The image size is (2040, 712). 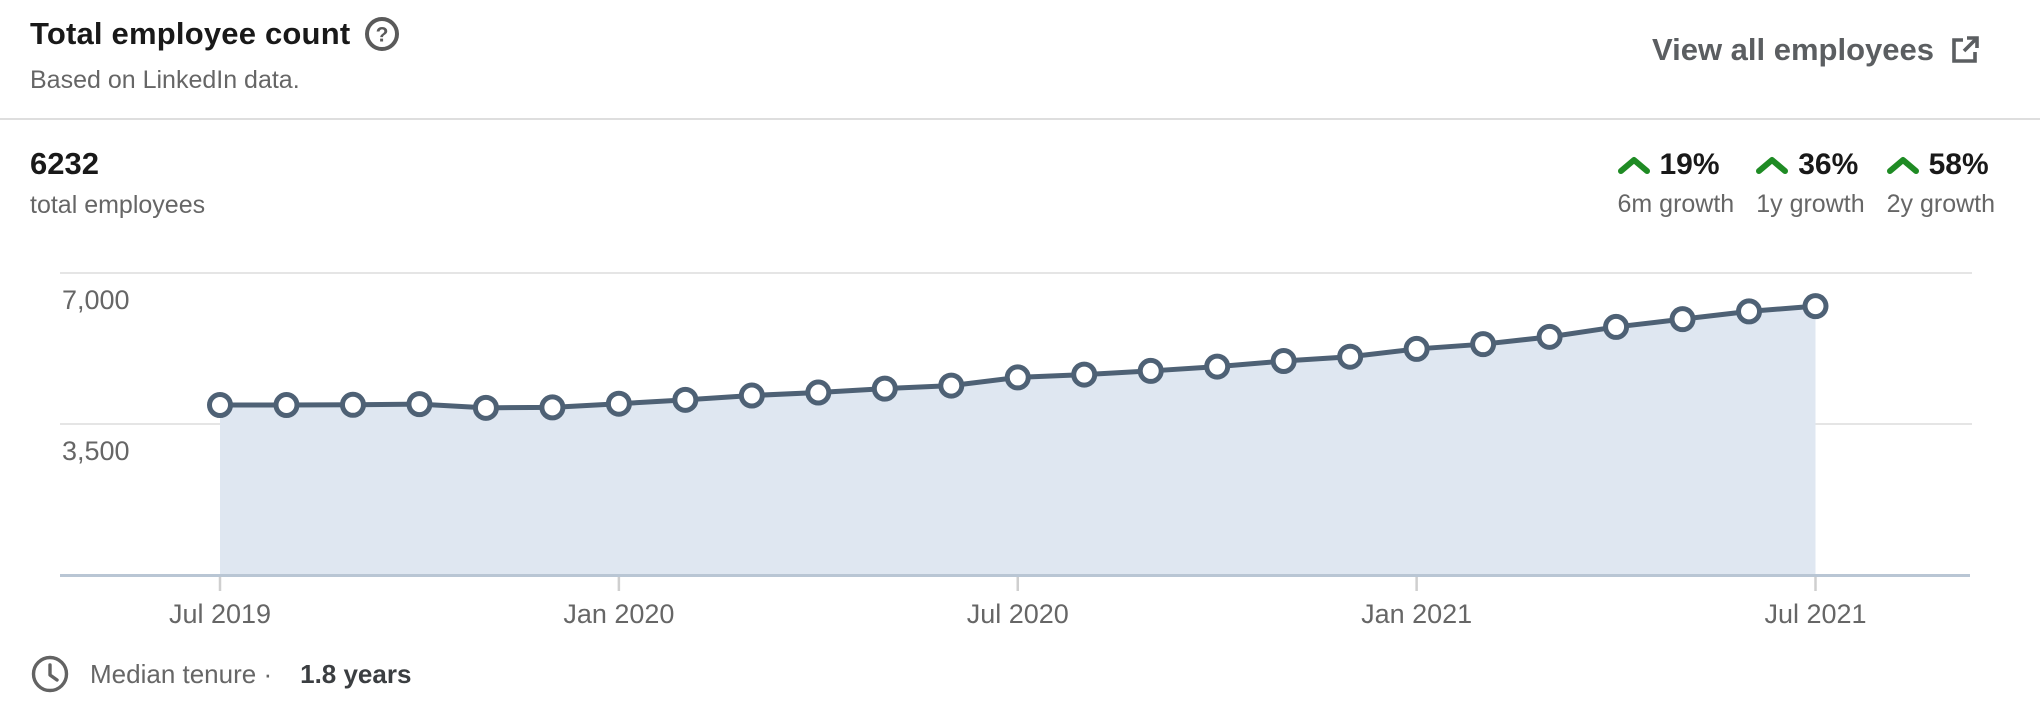 I want to click on help-icon: ?, so click(x=382, y=34).